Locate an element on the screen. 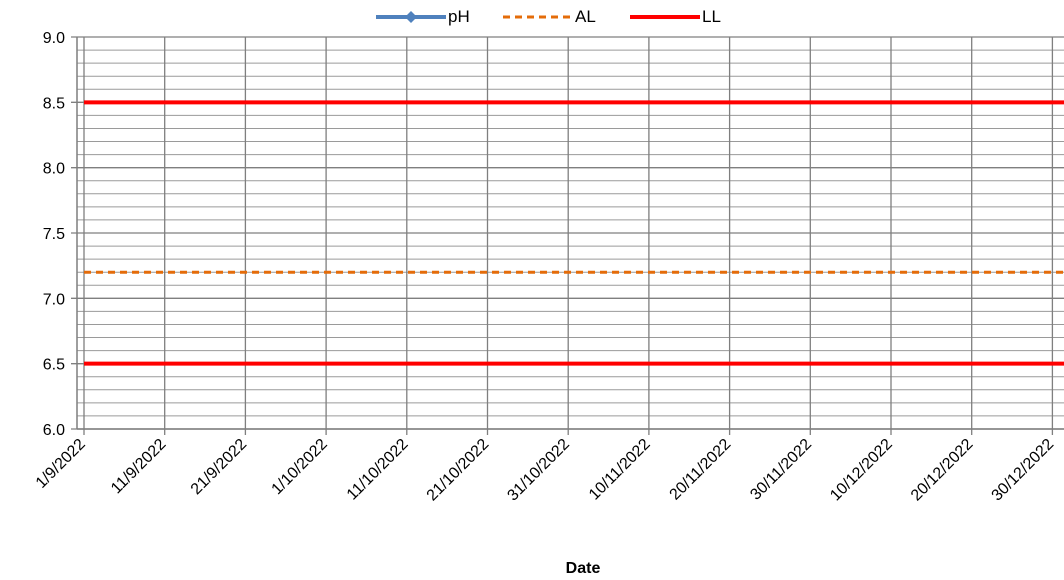  x-tick-label: 1/9/2022 is located at coordinates (61, 464).